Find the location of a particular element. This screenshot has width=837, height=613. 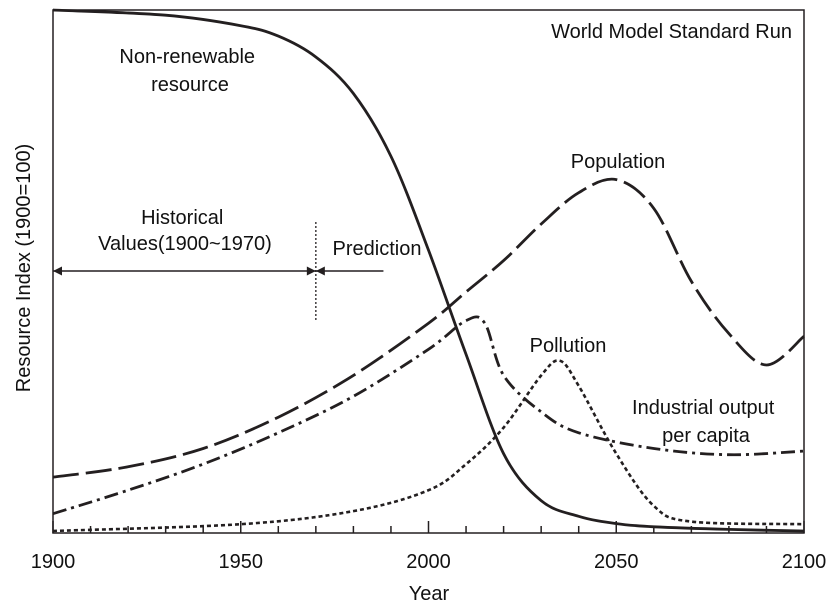

industrial-label: Industrial output per capita is located at coordinates (706, 422).